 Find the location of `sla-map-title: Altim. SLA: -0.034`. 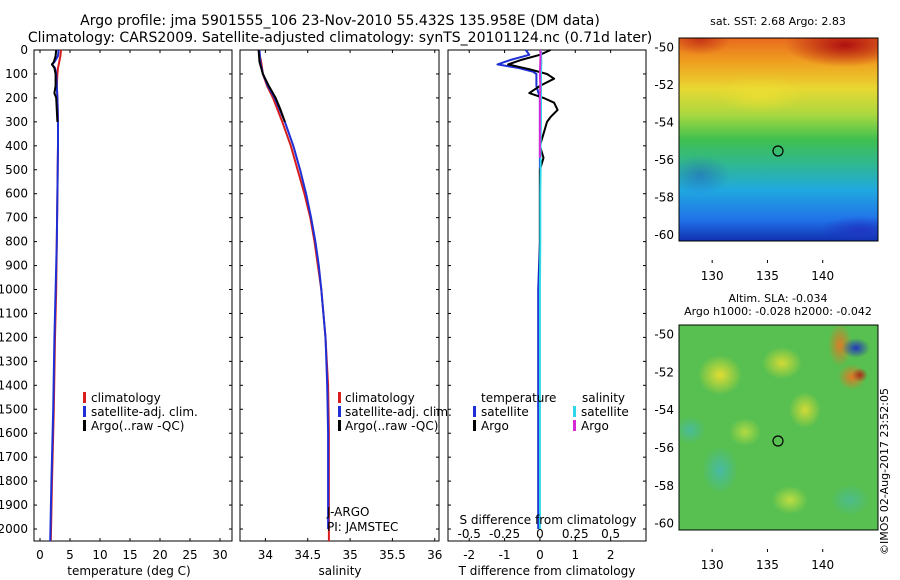

sla-map-title: Altim. SLA: -0.034 is located at coordinates (777, 298).